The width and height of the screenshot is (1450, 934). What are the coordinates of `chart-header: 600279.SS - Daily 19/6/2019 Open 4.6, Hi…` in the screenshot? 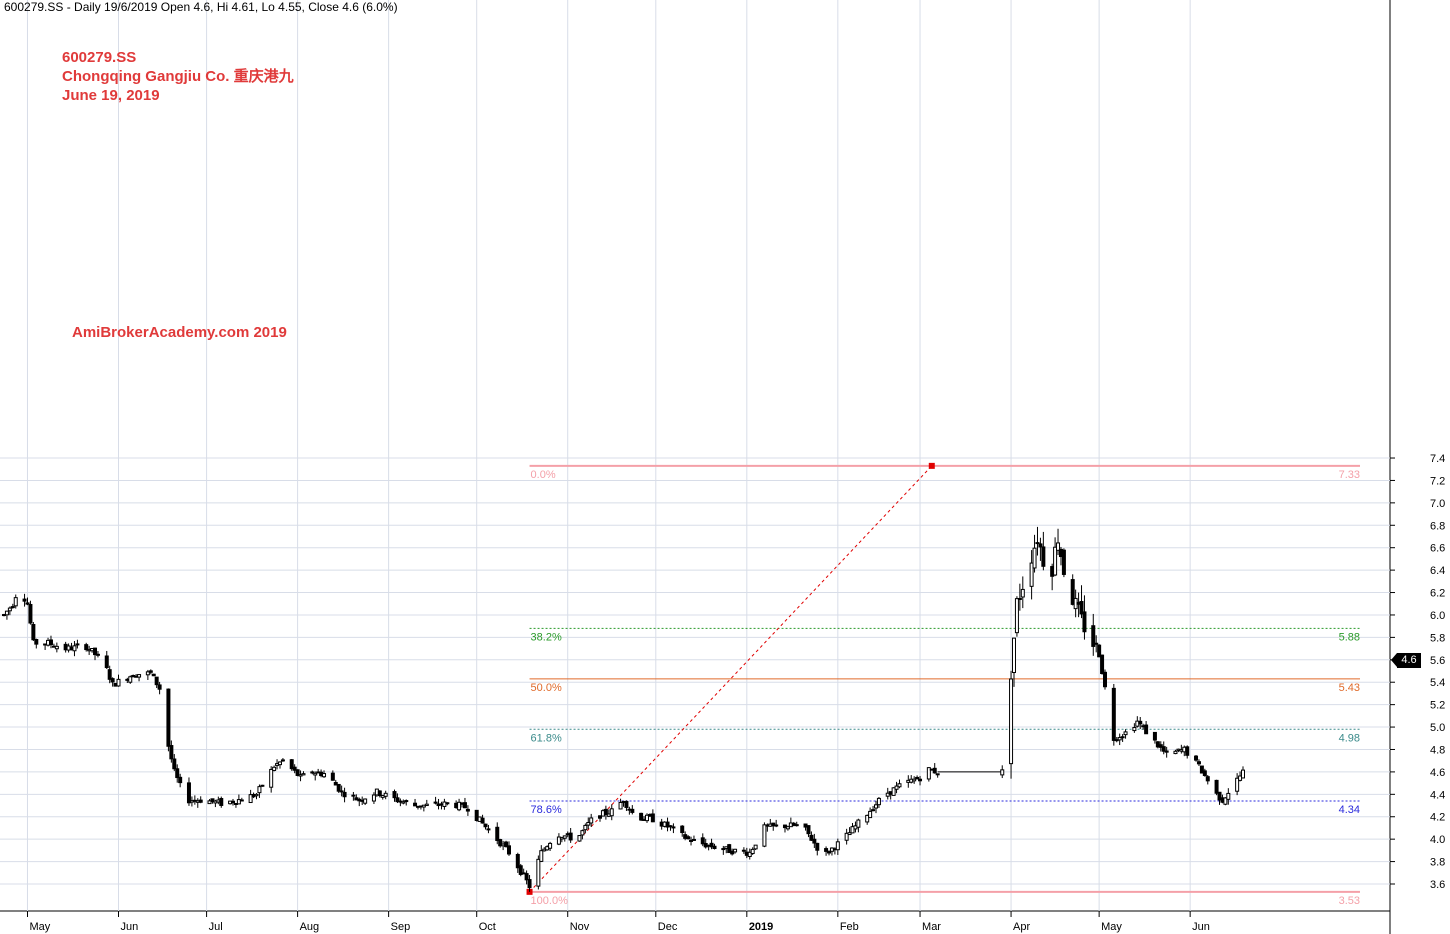 It's located at (201, 7).